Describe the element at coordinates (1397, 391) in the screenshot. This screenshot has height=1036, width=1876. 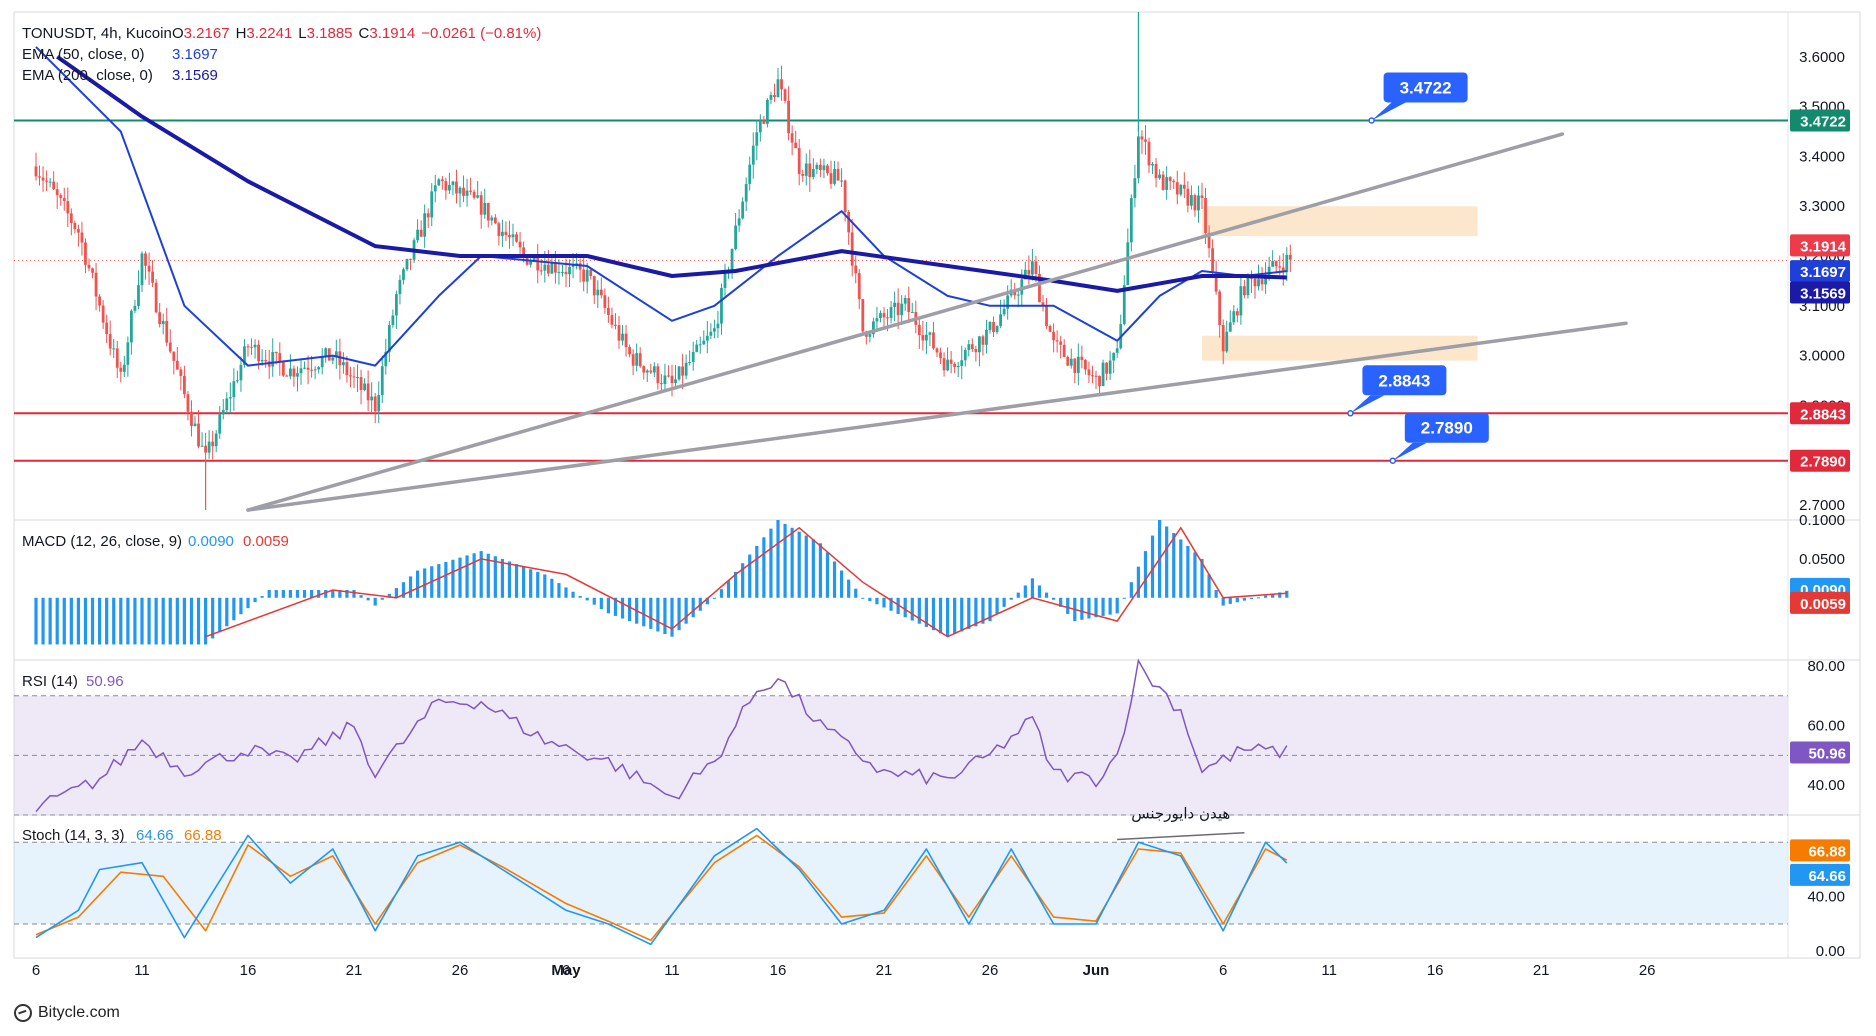
I see `price-callout: 2.8843` at that location.